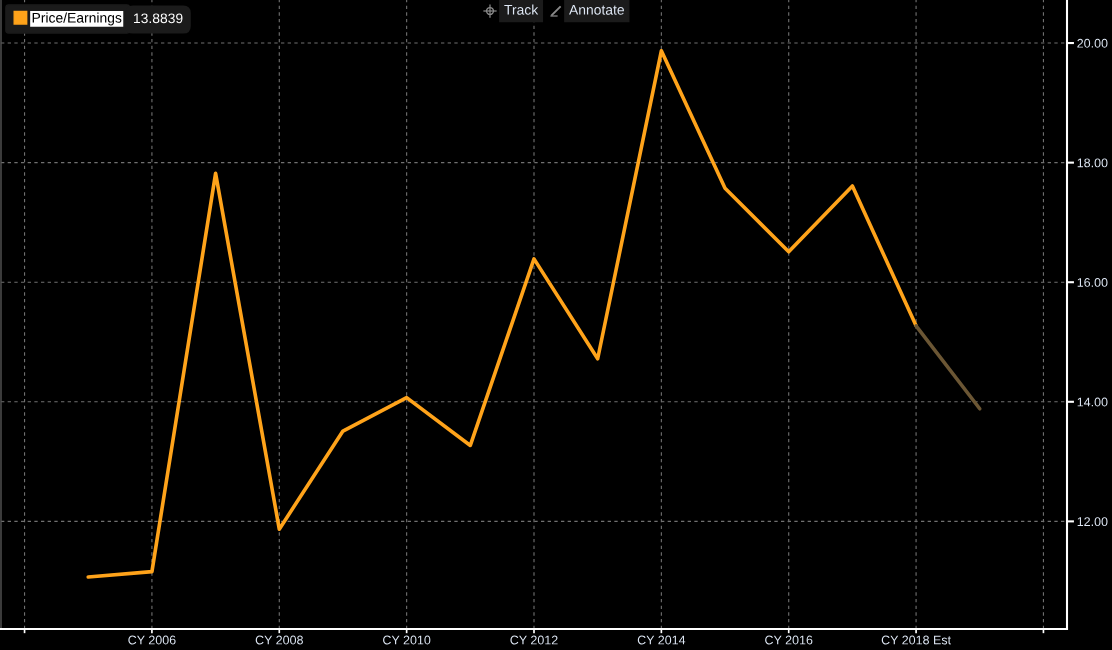  I want to click on legend-label: Price/Earnings, so click(77, 19).